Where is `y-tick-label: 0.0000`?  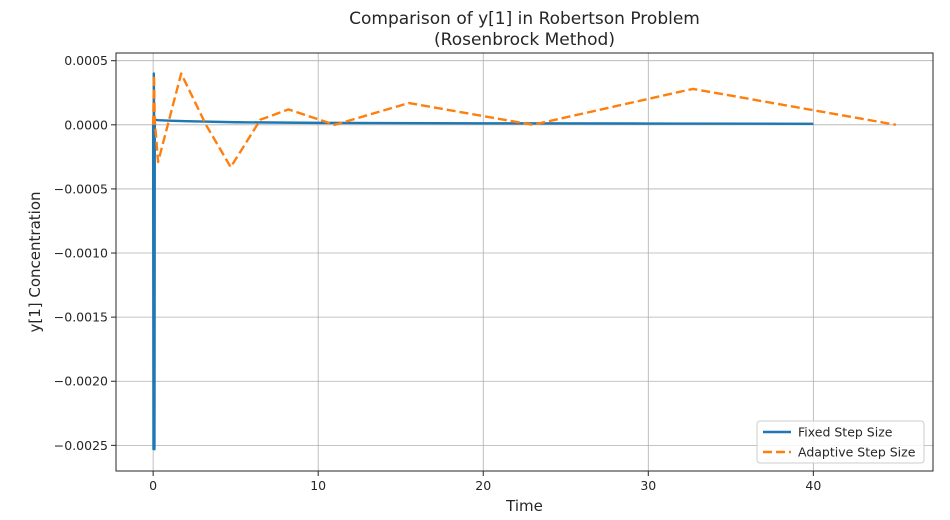
y-tick-label: 0.0000 is located at coordinates (86, 124).